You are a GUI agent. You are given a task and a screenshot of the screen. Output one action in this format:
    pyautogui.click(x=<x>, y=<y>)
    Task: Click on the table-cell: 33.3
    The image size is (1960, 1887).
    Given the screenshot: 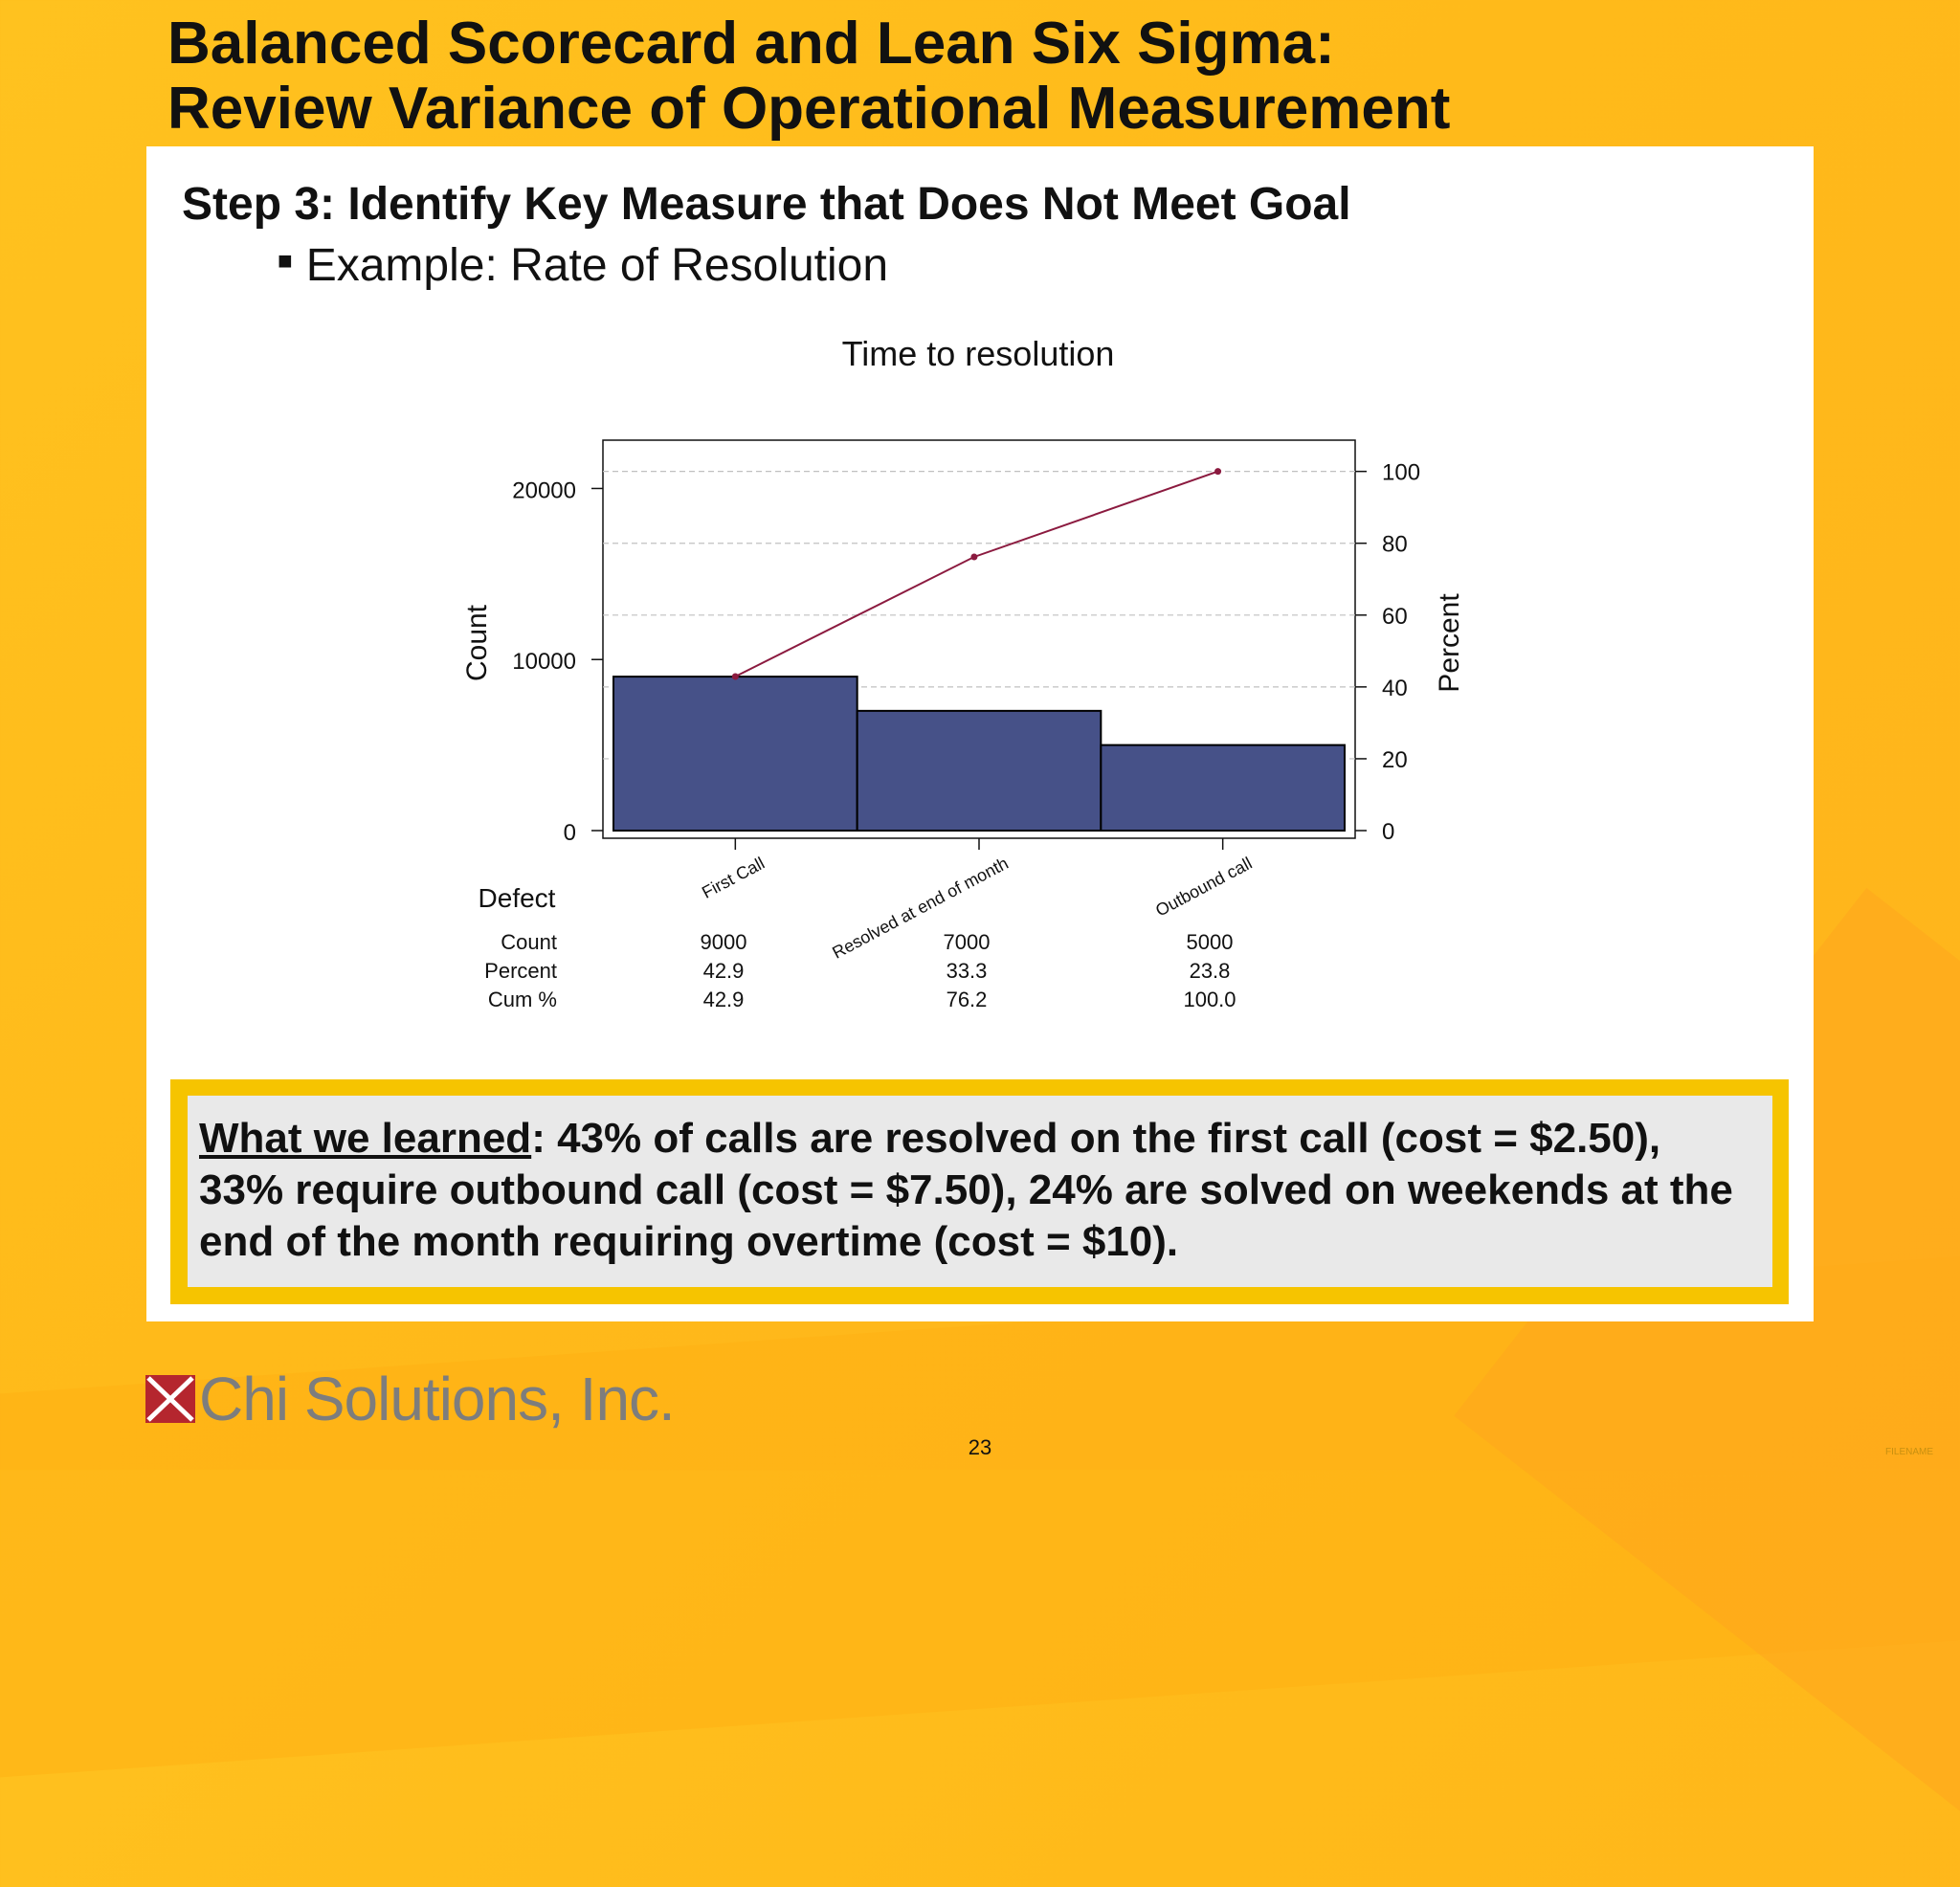 What is the action you would take?
    pyautogui.click(x=968, y=971)
    